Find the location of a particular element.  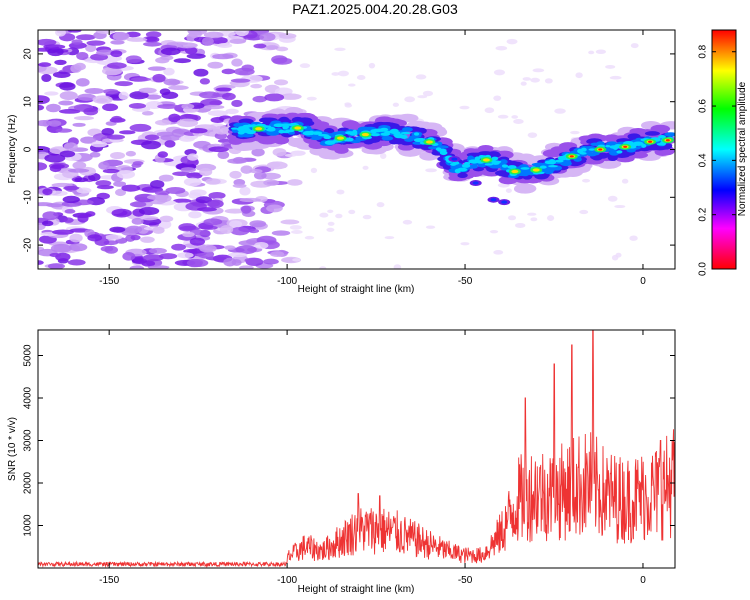

colorbar-ticks: 0.0 0.2 0.4 0.6 0.8 is located at coordinates (717, 160).